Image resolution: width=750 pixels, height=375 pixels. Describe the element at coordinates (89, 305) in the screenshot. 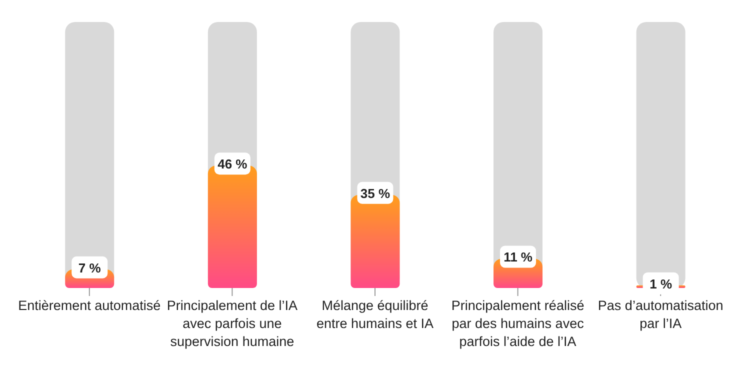

I see `x-tick-label: Entièrement automatisé` at that location.